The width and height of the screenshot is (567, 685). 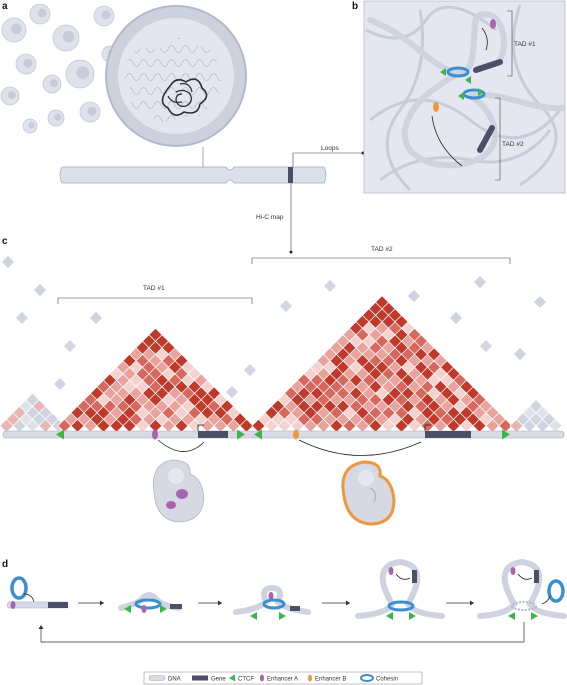 I want to click on legend-item-cohesin: Cohesin, so click(x=379, y=678).